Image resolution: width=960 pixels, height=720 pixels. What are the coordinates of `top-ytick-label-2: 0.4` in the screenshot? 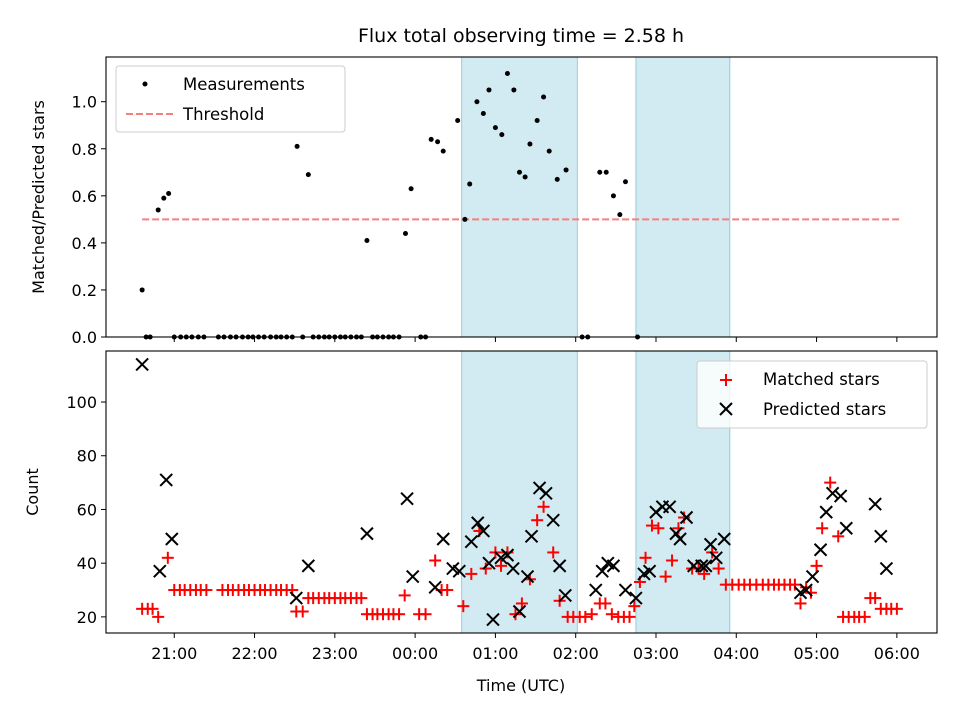 It's located at (84, 243).